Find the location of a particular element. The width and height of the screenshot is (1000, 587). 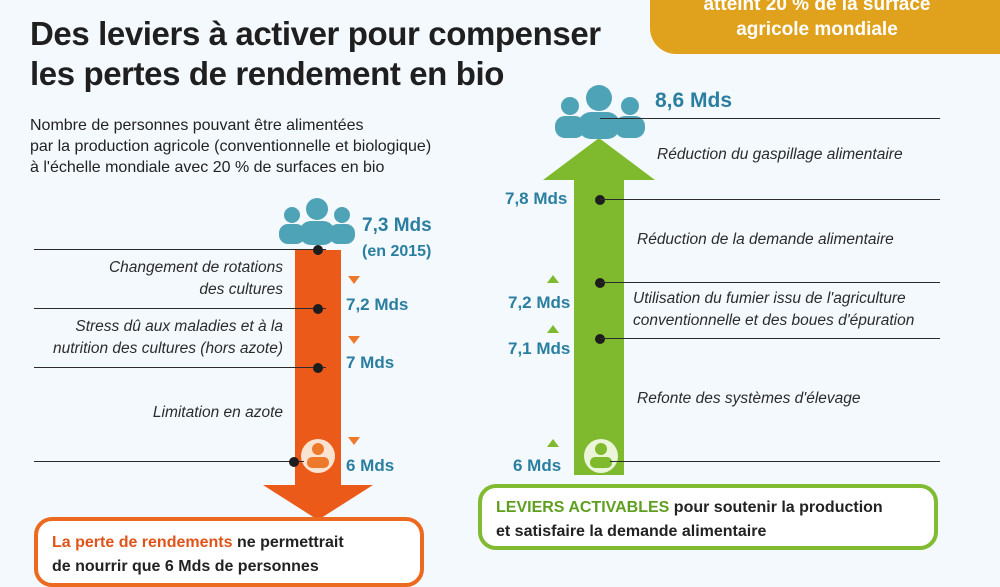

left-value-1: 7,2 Mds is located at coordinates (377, 304).